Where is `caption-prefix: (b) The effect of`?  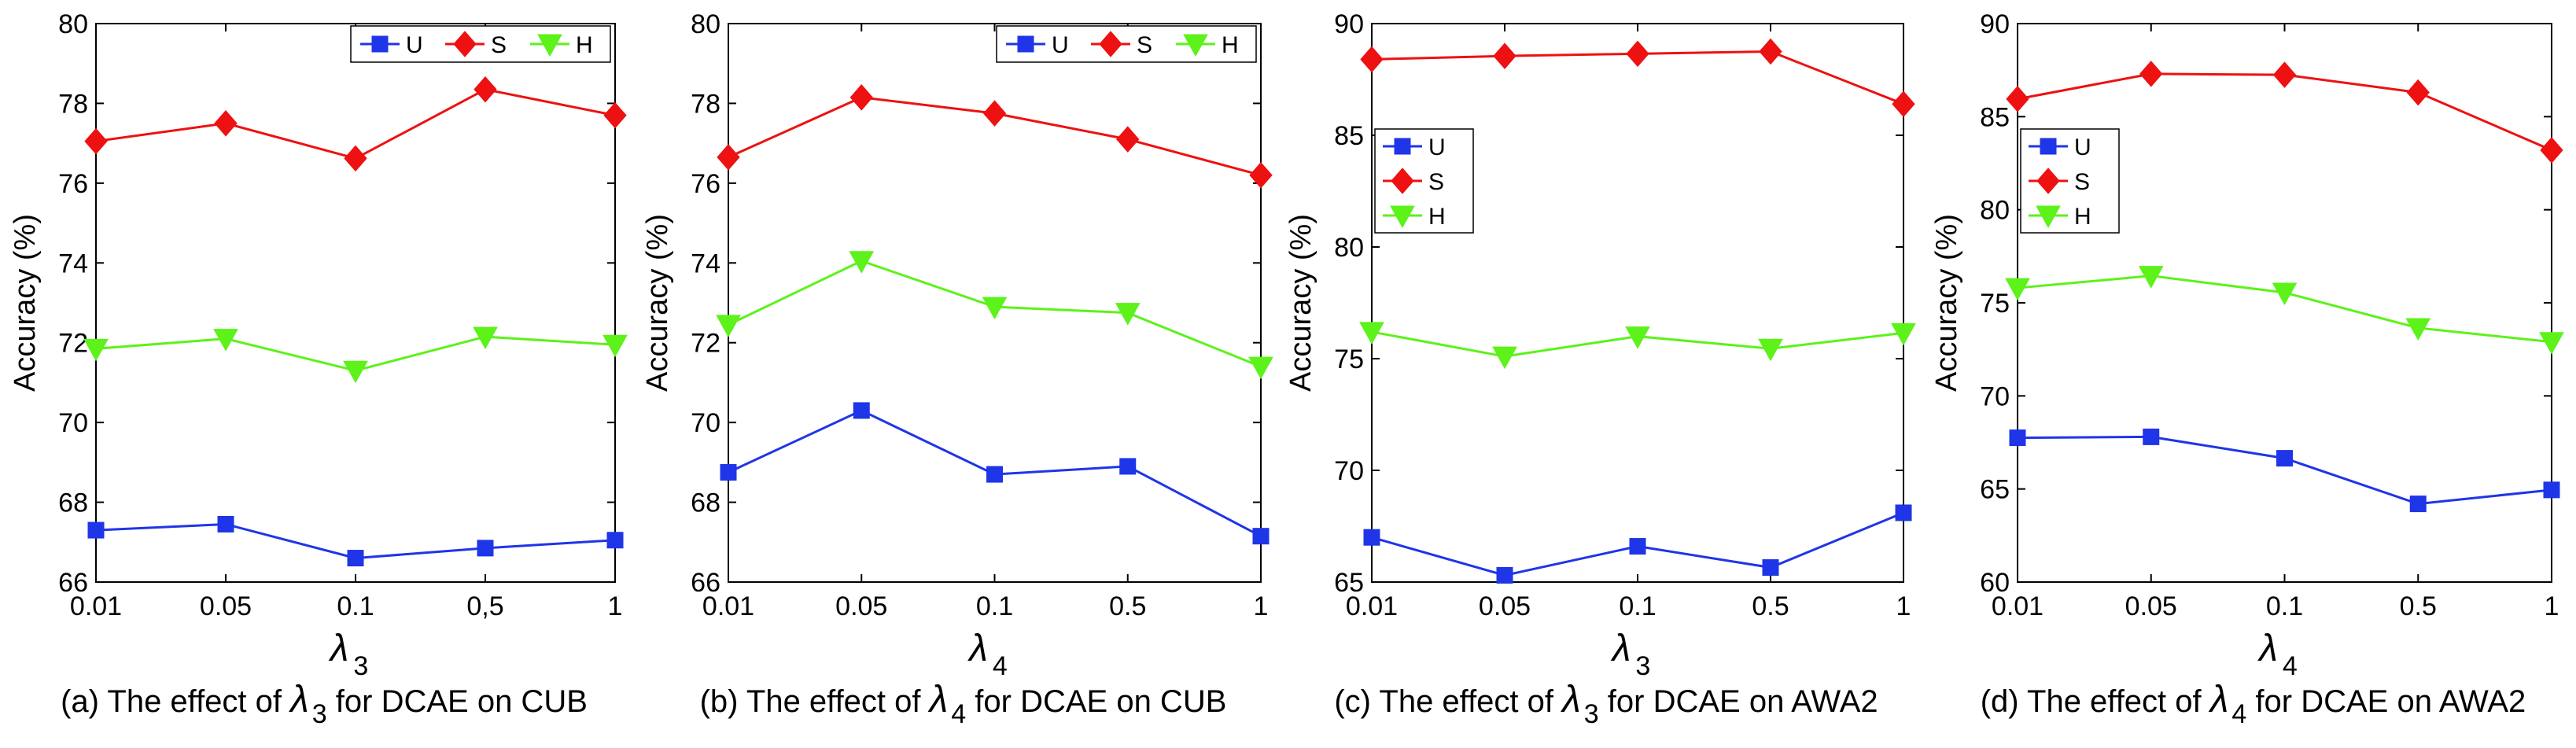 caption-prefix: (b) The effect of is located at coordinates (815, 702).